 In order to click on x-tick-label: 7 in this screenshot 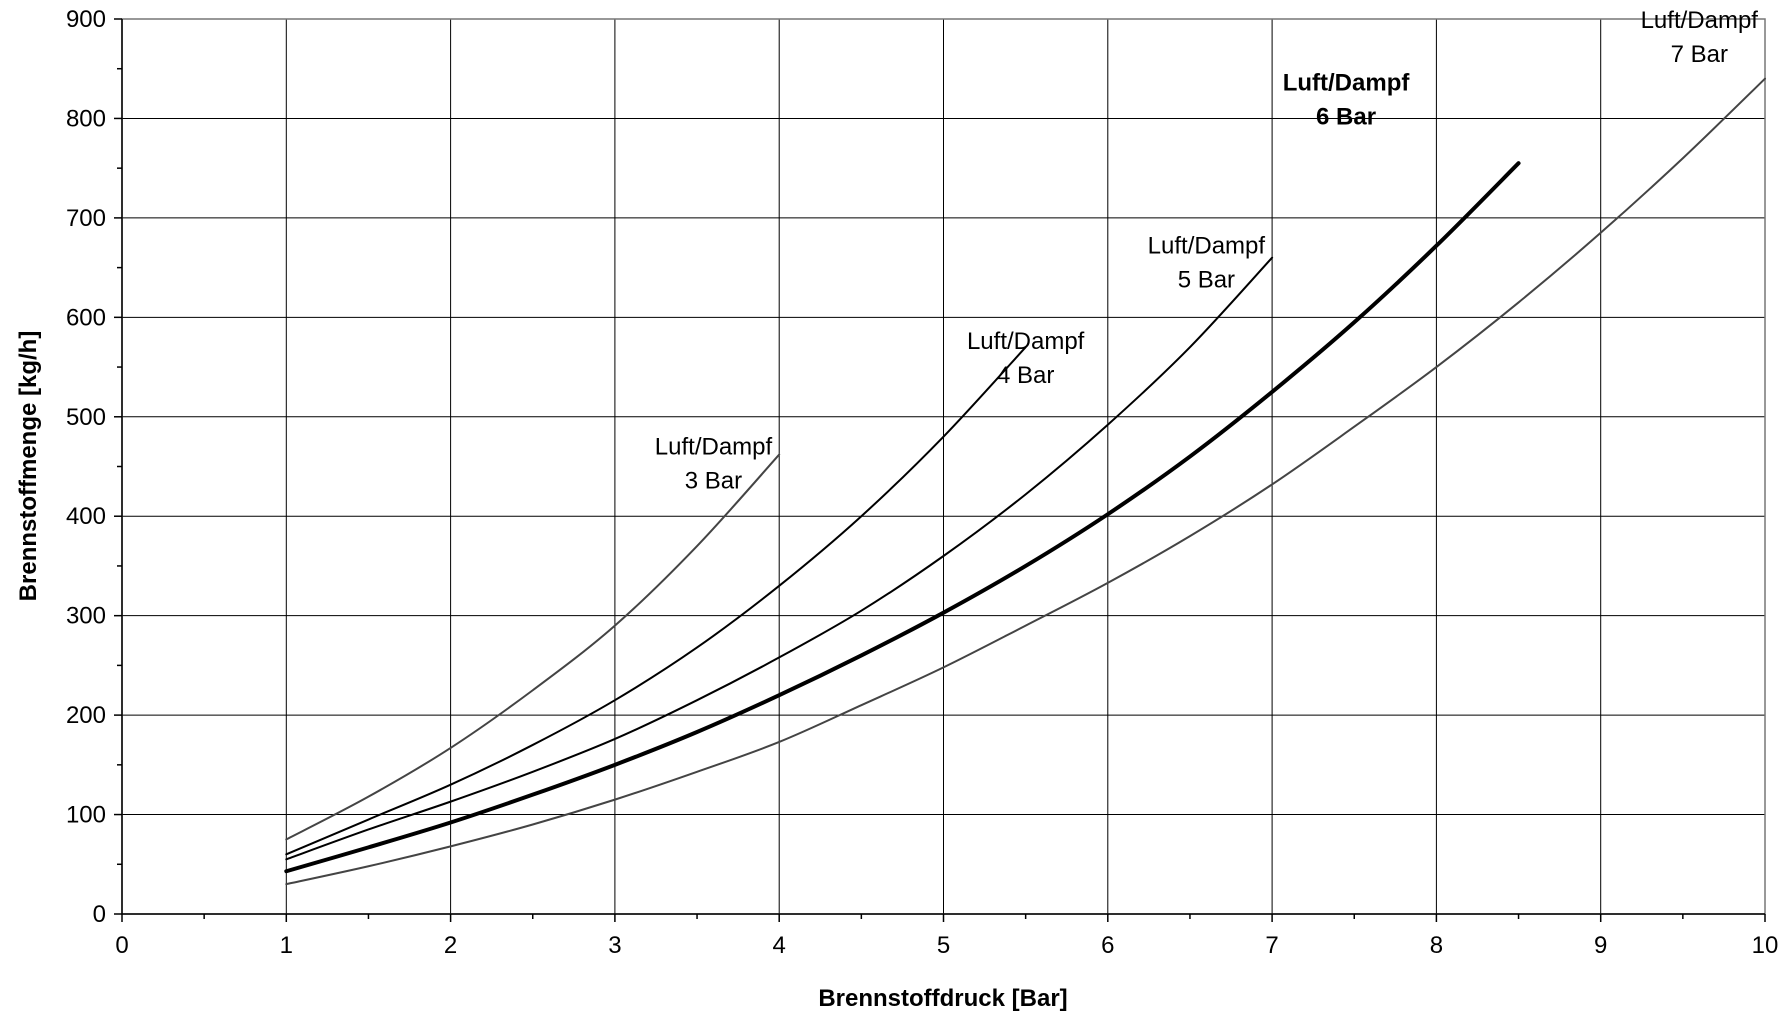, I will do `click(1271, 945)`.